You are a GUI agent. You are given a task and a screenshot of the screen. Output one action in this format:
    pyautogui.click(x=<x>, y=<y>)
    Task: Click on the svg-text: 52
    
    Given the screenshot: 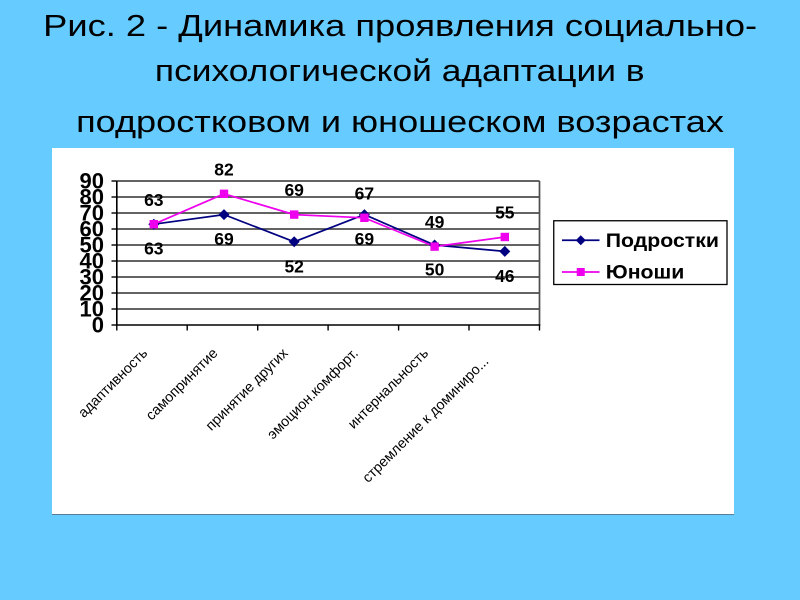 What is the action you would take?
    pyautogui.click(x=294, y=266)
    